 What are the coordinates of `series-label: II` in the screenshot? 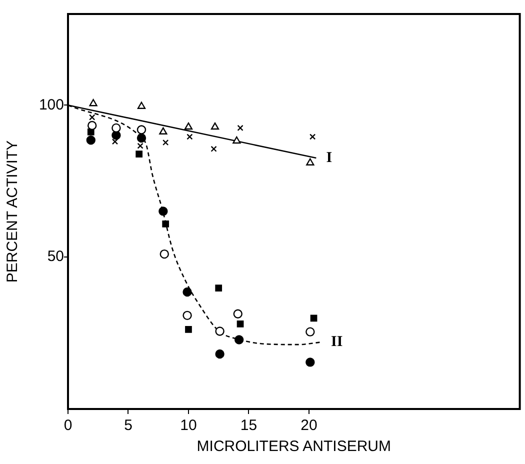 It's located at (337, 342).